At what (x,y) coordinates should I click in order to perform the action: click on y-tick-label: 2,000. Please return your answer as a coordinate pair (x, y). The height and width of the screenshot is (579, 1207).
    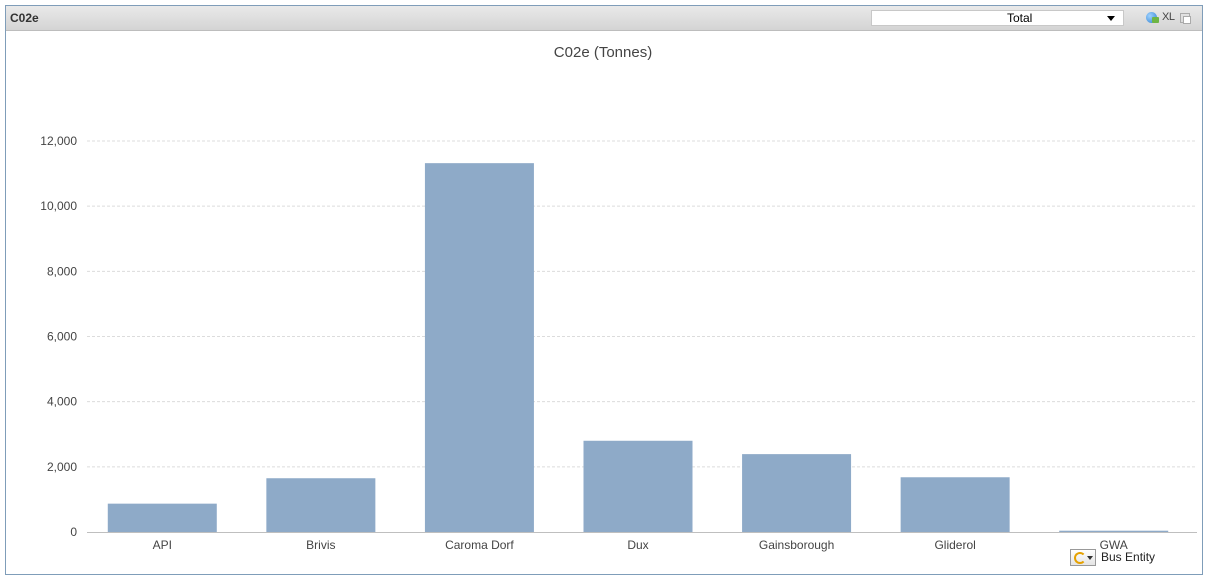
    Looking at the image, I should click on (62, 467).